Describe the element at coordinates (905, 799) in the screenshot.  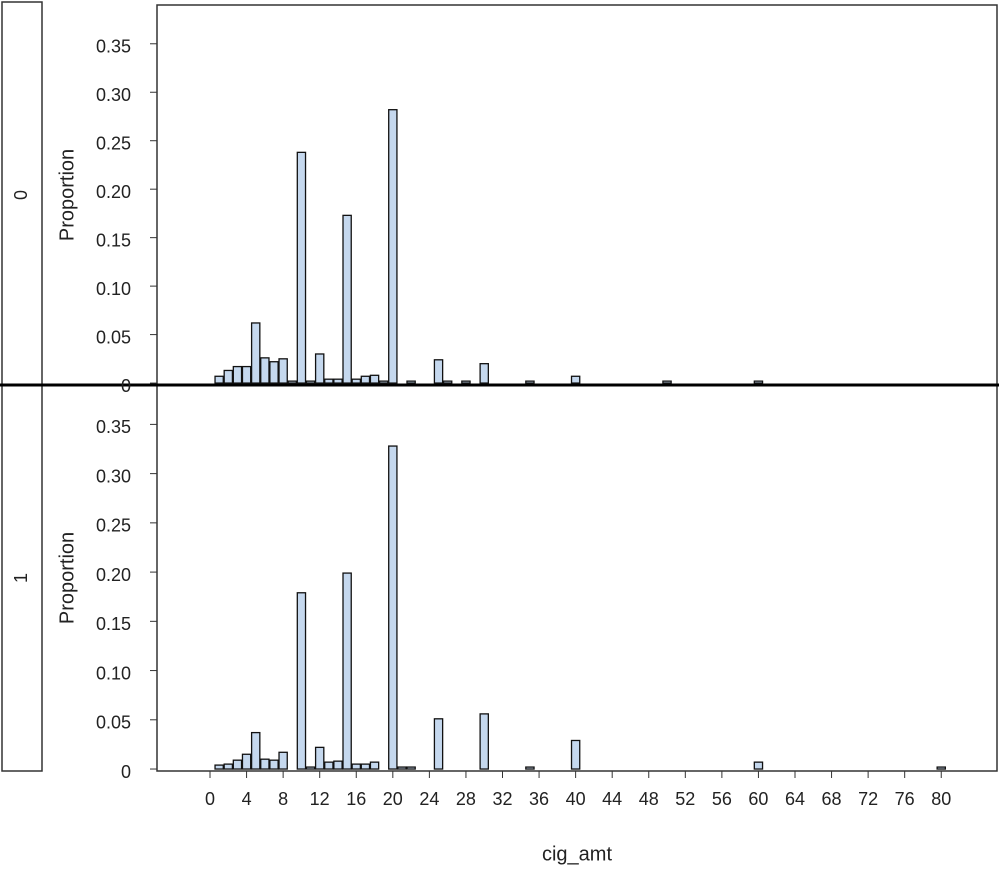
I see `x-tick-label: 76` at that location.